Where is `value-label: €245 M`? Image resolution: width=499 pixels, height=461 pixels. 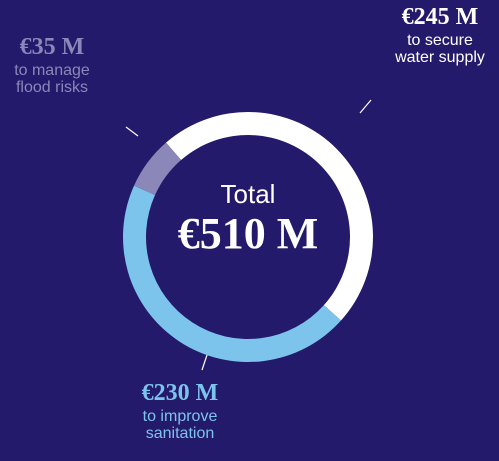 value-label: €245 M is located at coordinates (440, 17).